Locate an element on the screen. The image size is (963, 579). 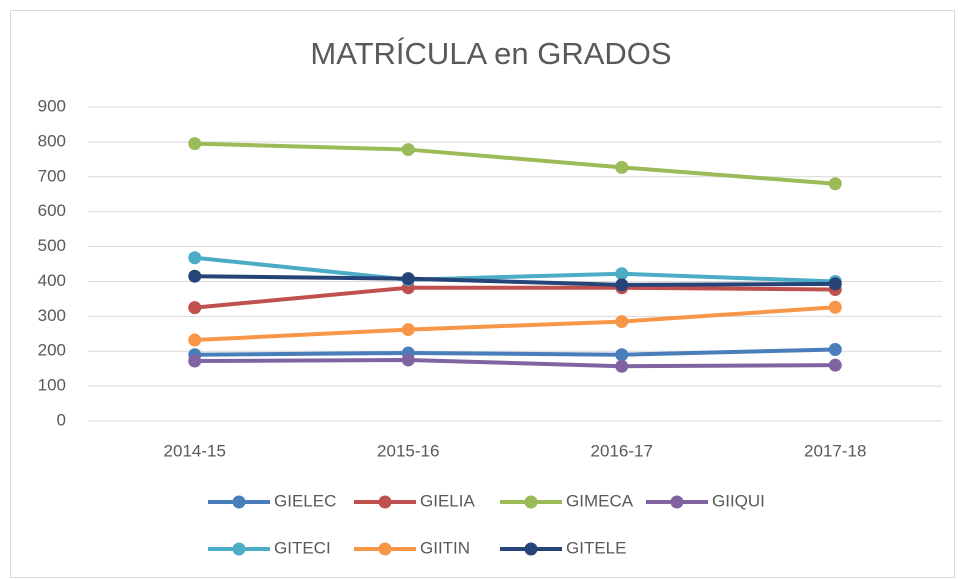
y-tick-label: 200 is located at coordinates (52, 350).